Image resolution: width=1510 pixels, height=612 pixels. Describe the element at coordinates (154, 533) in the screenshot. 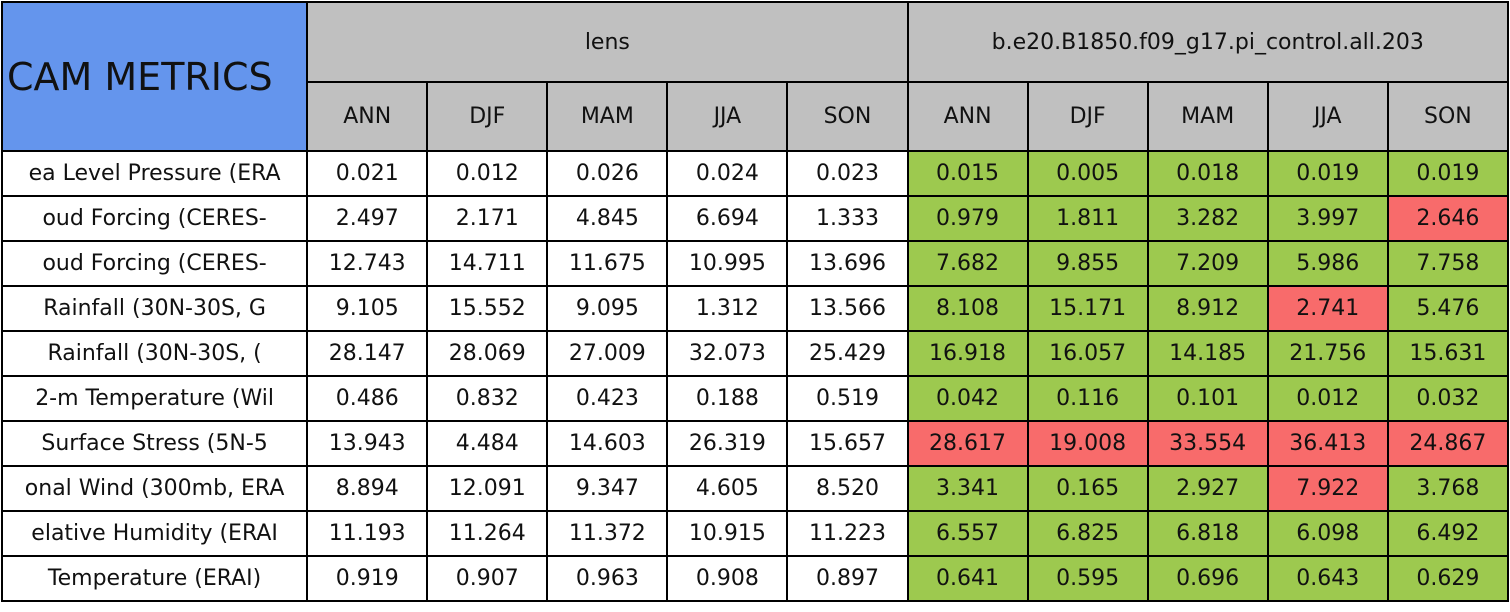

I see `row-label: elative Humidity (ERAI` at that location.